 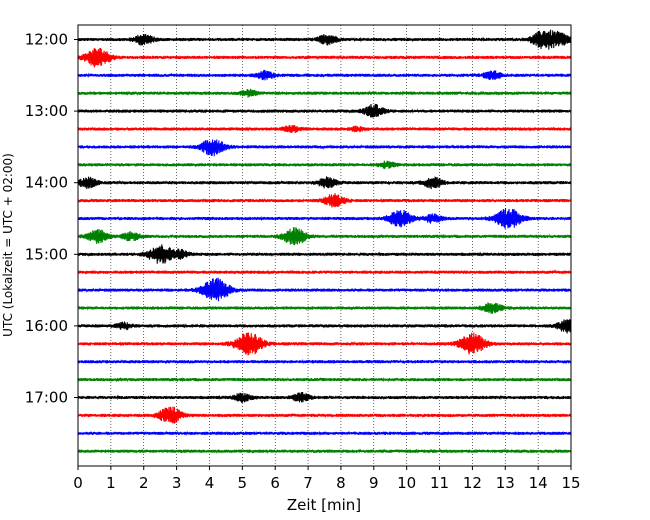 I want to click on y-tick-label: 12:00, so click(x=46, y=40).